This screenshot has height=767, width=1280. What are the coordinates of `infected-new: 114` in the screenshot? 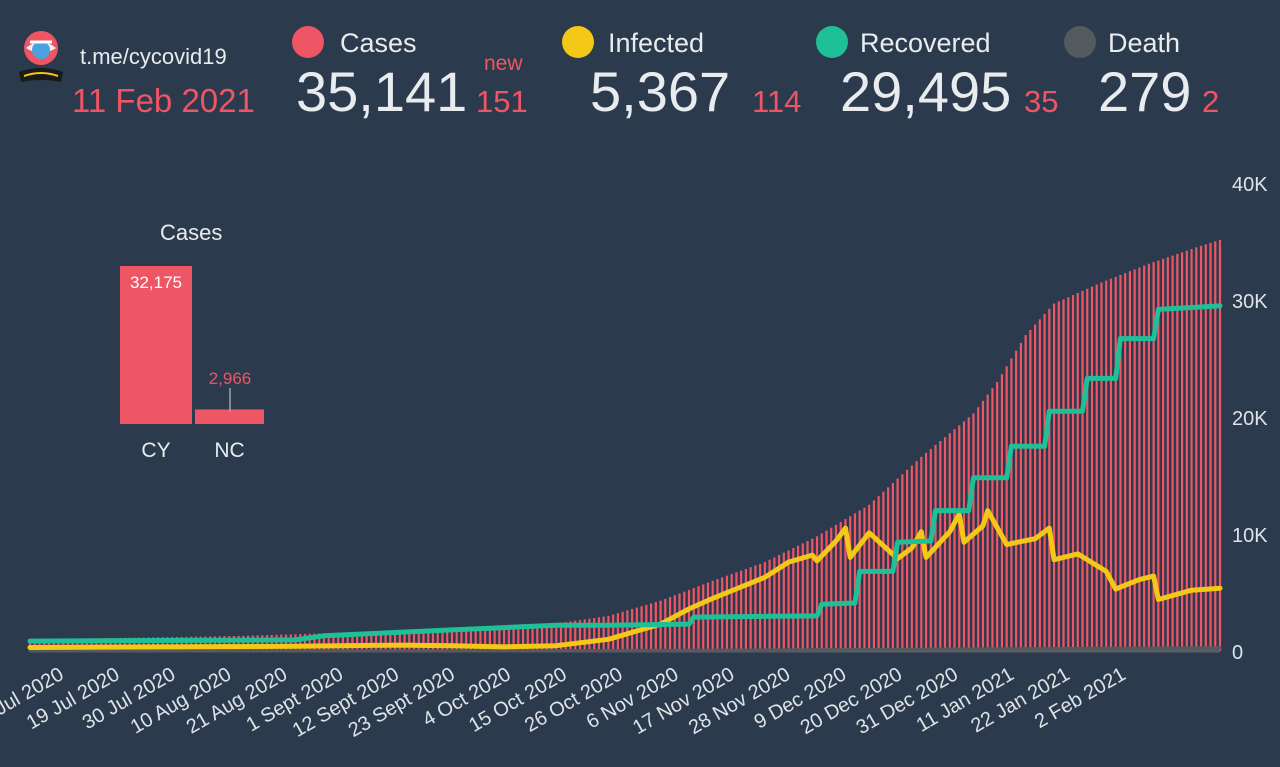 It's located at (777, 101).